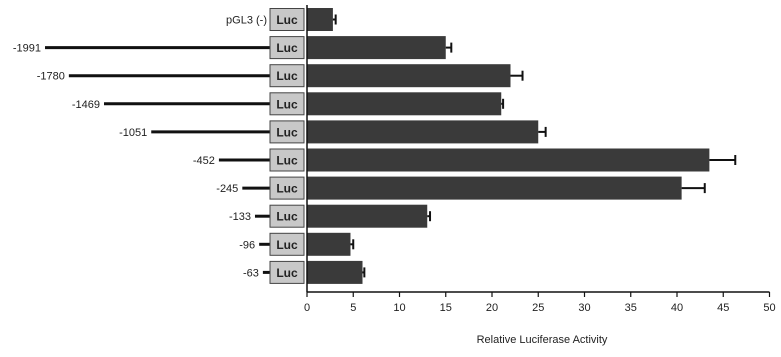 Image resolution: width=781 pixels, height=357 pixels. What do you see at coordinates (307, 308) in the screenshot?
I see `x-tick-label: 0` at bounding box center [307, 308].